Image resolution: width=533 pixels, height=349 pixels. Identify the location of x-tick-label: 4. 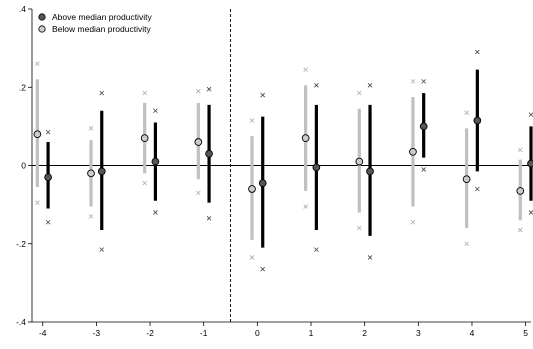
(472, 333).